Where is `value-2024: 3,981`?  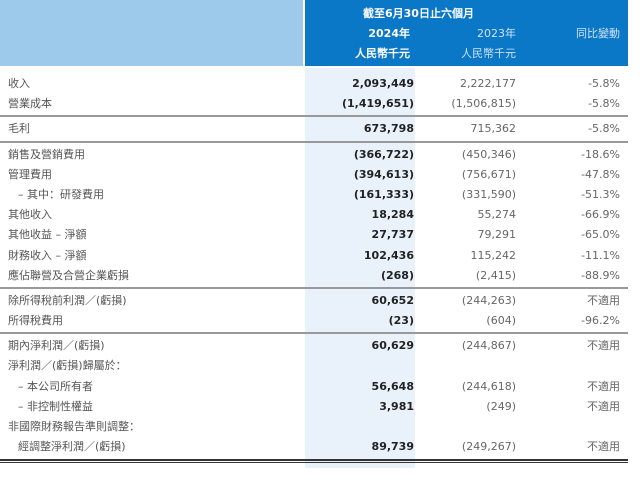 value-2024: 3,981 is located at coordinates (396, 406).